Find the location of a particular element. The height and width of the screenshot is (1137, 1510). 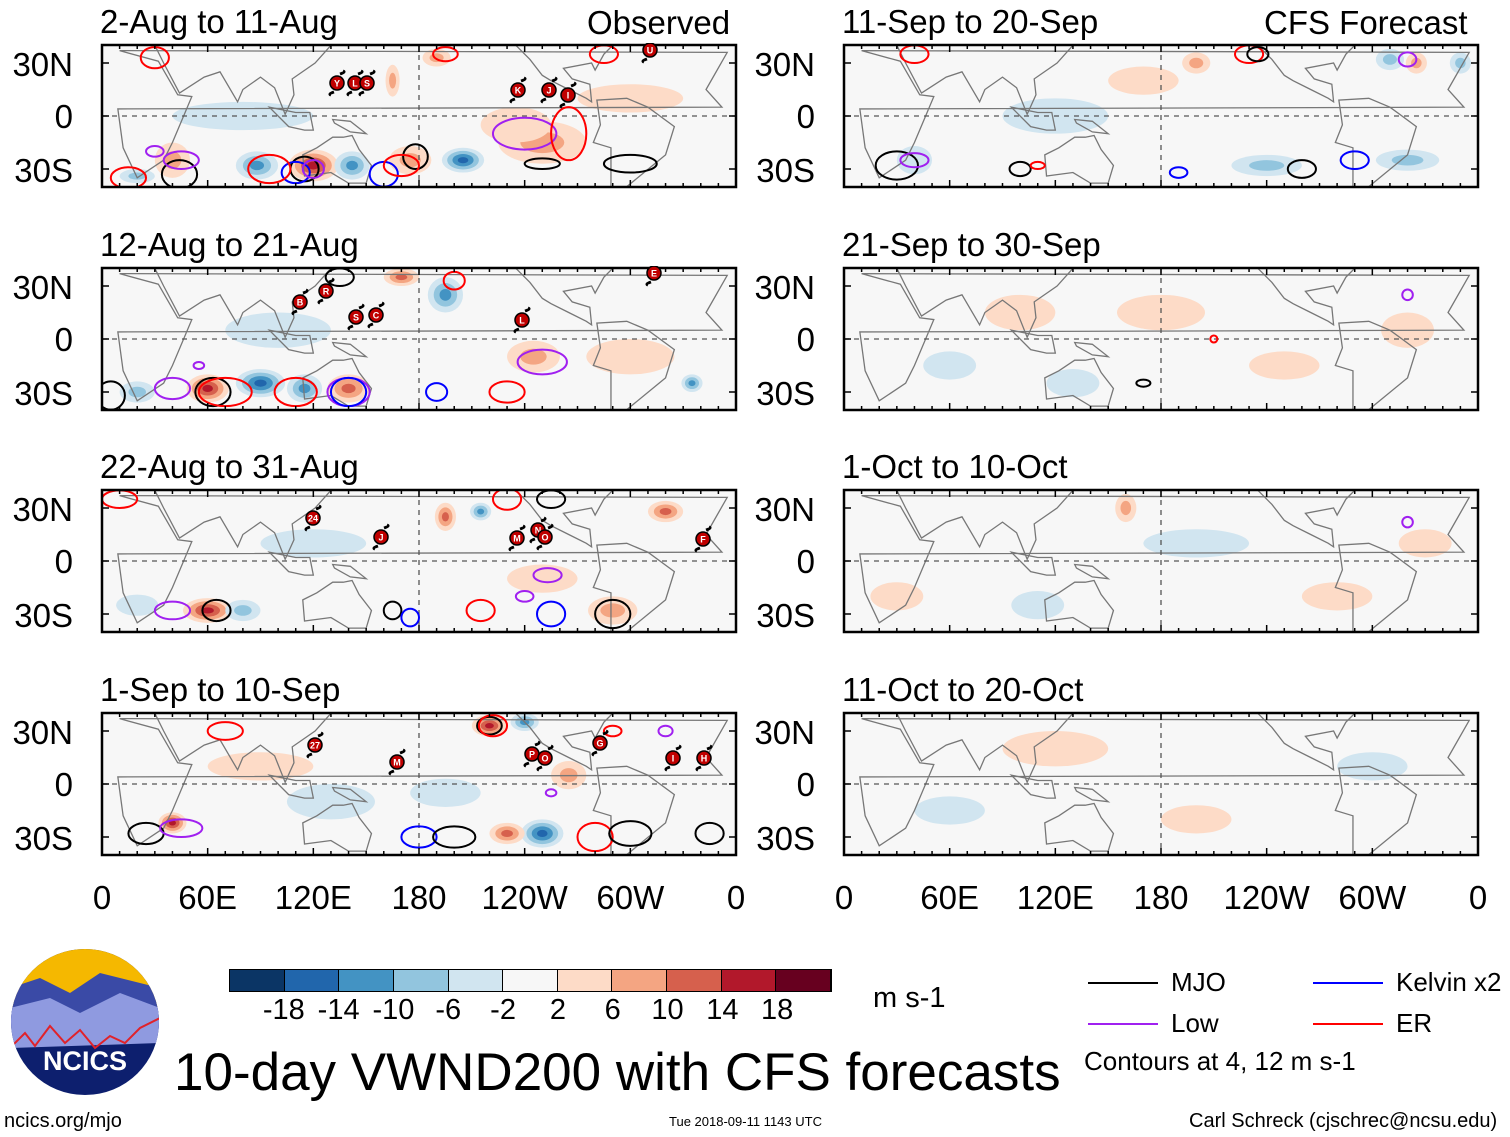

contour-note: Contours at 4, 12 m s-1 is located at coordinates (1220, 1061).